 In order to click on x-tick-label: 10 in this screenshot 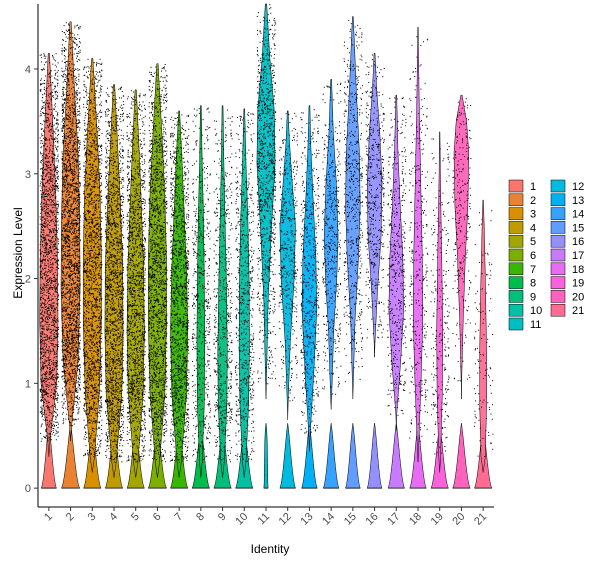, I will do `click(241, 519)`.